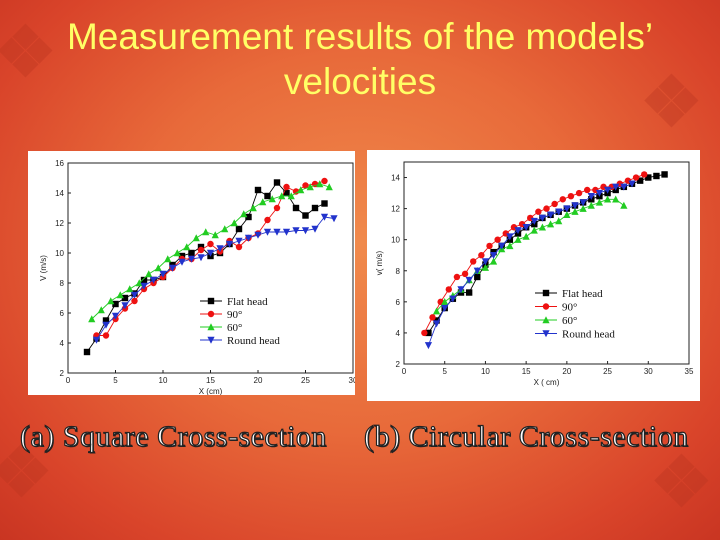  I want to click on background-seal-mark: ❖, so click(28, 51).